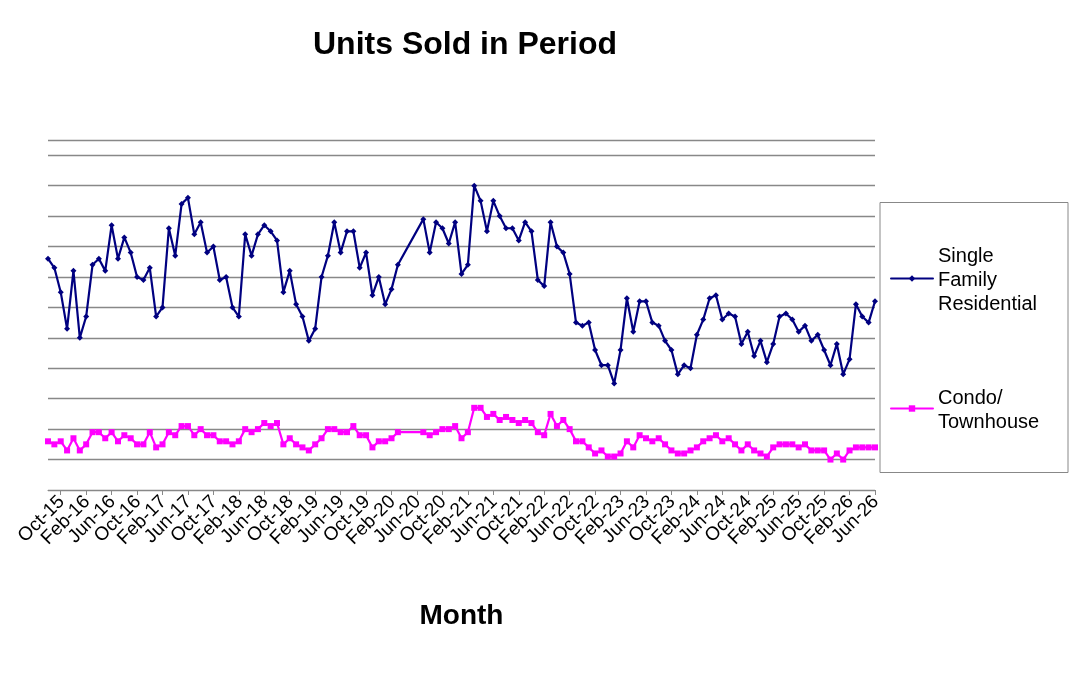 This screenshot has width=1080, height=675. Describe the element at coordinates (989, 408) in the screenshot. I see `legend-label: Condo/Townhouse` at that location.